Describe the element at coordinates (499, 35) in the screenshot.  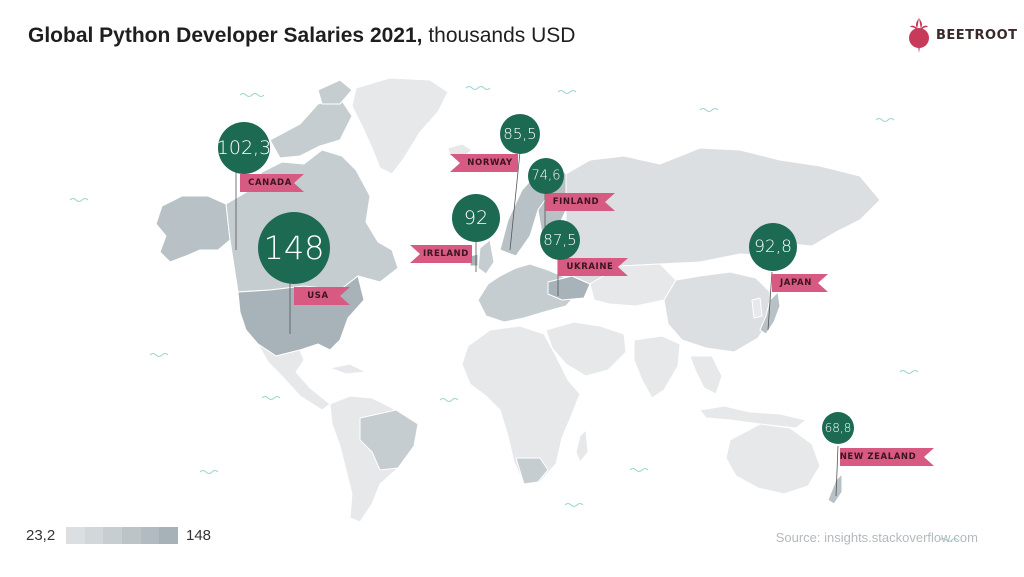
I see `title-light: thousands USD` at that location.